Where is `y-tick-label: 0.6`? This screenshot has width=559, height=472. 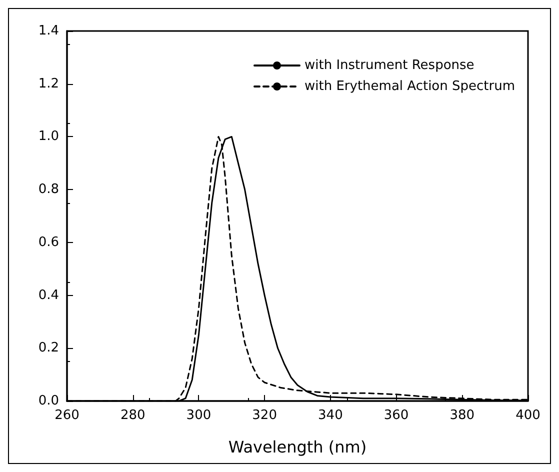
y-tick-label: 0.6 is located at coordinates (48, 242).